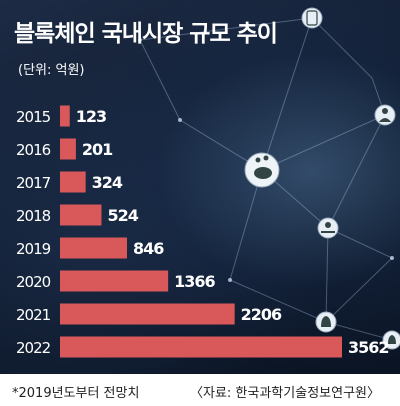 The height and width of the screenshot is (406, 400). I want to click on value-label: 2206, so click(261, 314).